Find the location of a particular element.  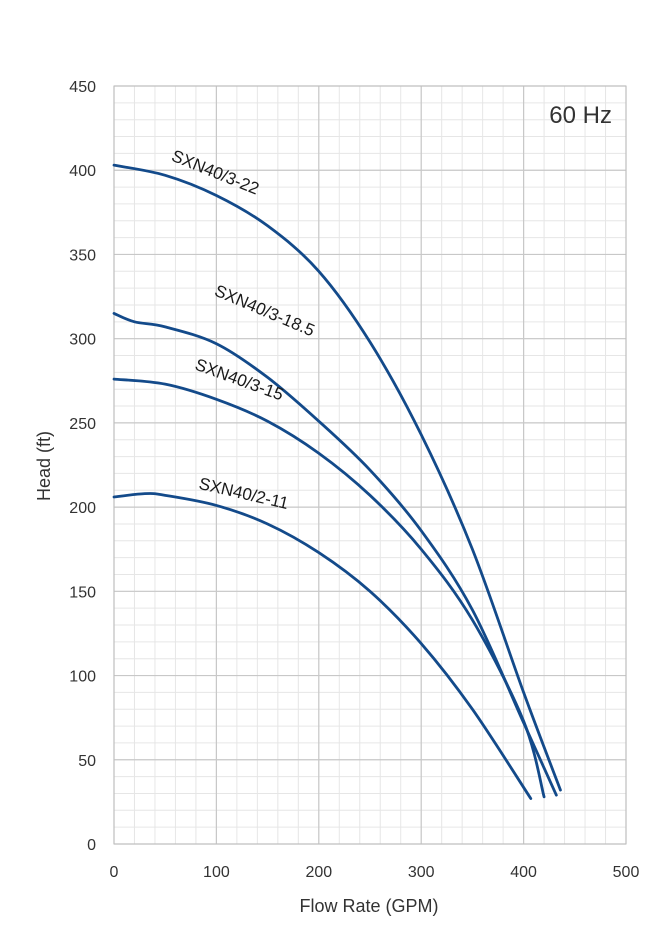

x-tick-label: 100 is located at coordinates (216, 872).